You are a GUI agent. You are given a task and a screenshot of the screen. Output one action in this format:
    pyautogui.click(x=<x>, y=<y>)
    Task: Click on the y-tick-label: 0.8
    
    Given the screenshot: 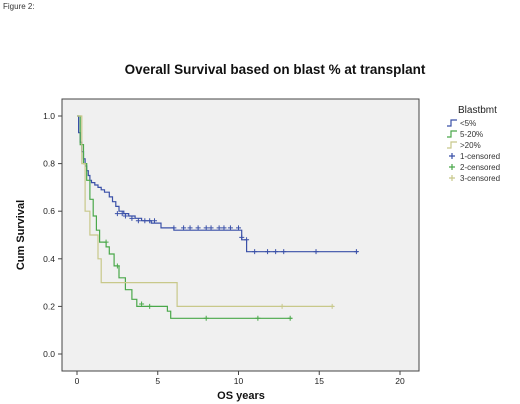 What is the action you would take?
    pyautogui.click(x=49, y=164)
    